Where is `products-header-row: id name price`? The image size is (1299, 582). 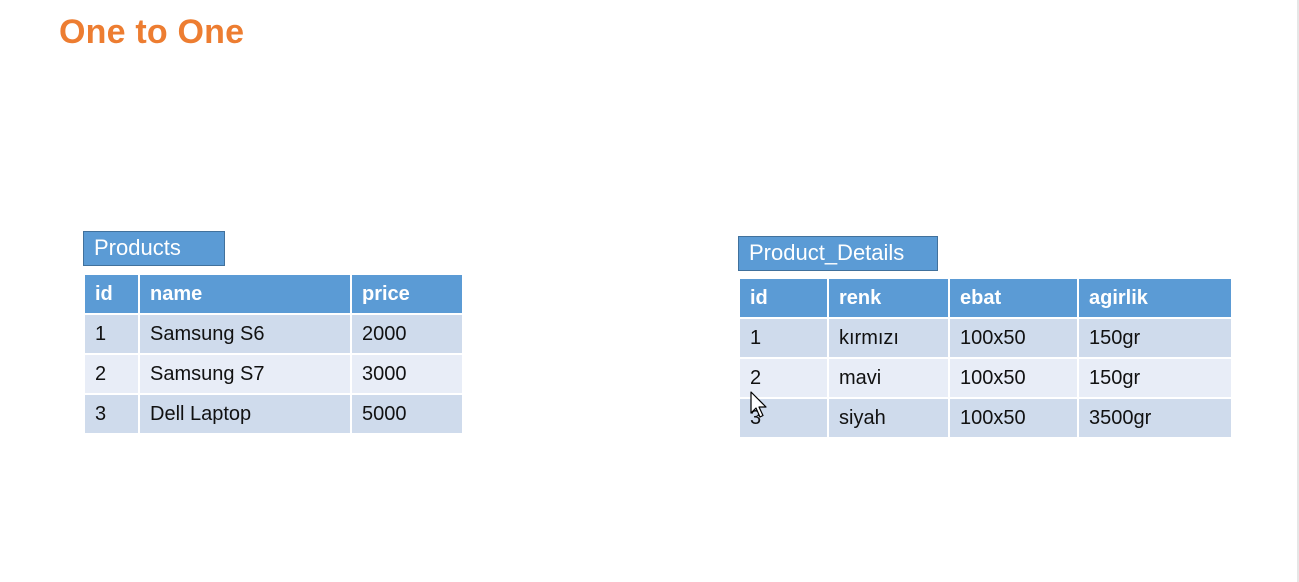
products-header-row: id name price is located at coordinates (273, 294).